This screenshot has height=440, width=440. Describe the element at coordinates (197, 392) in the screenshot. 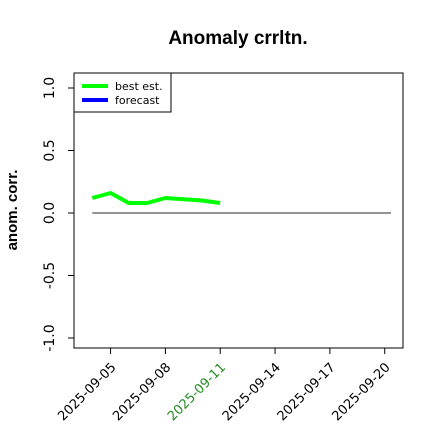

I see `x-tick-label: 2025-09-11` at that location.